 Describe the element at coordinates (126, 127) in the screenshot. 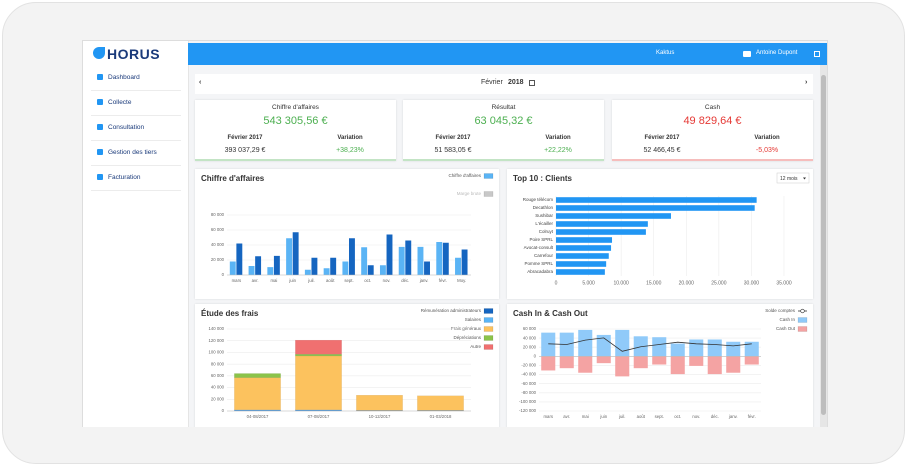

I see `menu-label: Consultation` at that location.